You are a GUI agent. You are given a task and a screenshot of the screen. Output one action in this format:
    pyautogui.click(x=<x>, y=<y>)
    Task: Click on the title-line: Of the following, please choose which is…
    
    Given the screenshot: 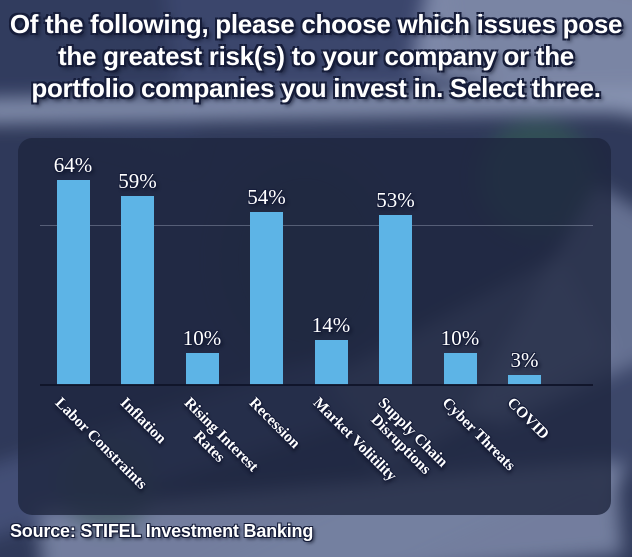 What is the action you would take?
    pyautogui.click(x=316, y=24)
    